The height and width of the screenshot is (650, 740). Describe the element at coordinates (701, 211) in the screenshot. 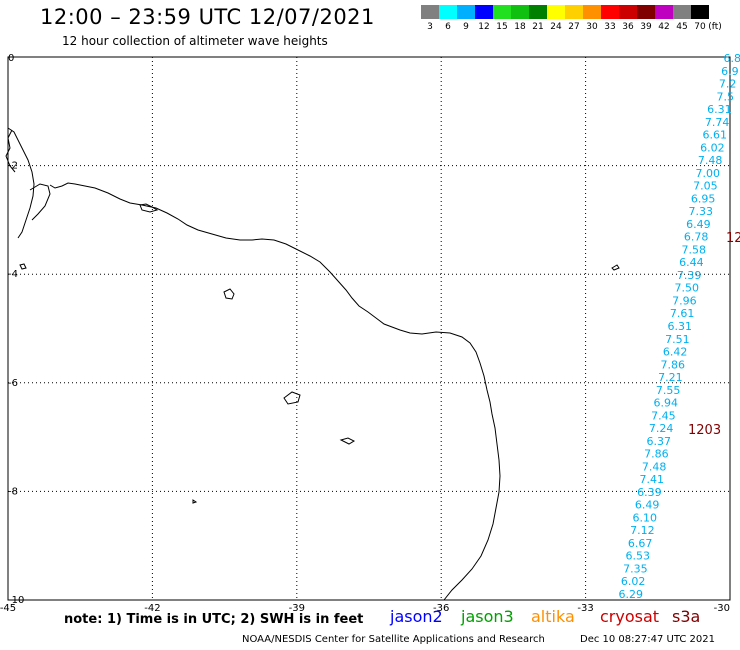

I see `track-wave-value: 7.33` at that location.